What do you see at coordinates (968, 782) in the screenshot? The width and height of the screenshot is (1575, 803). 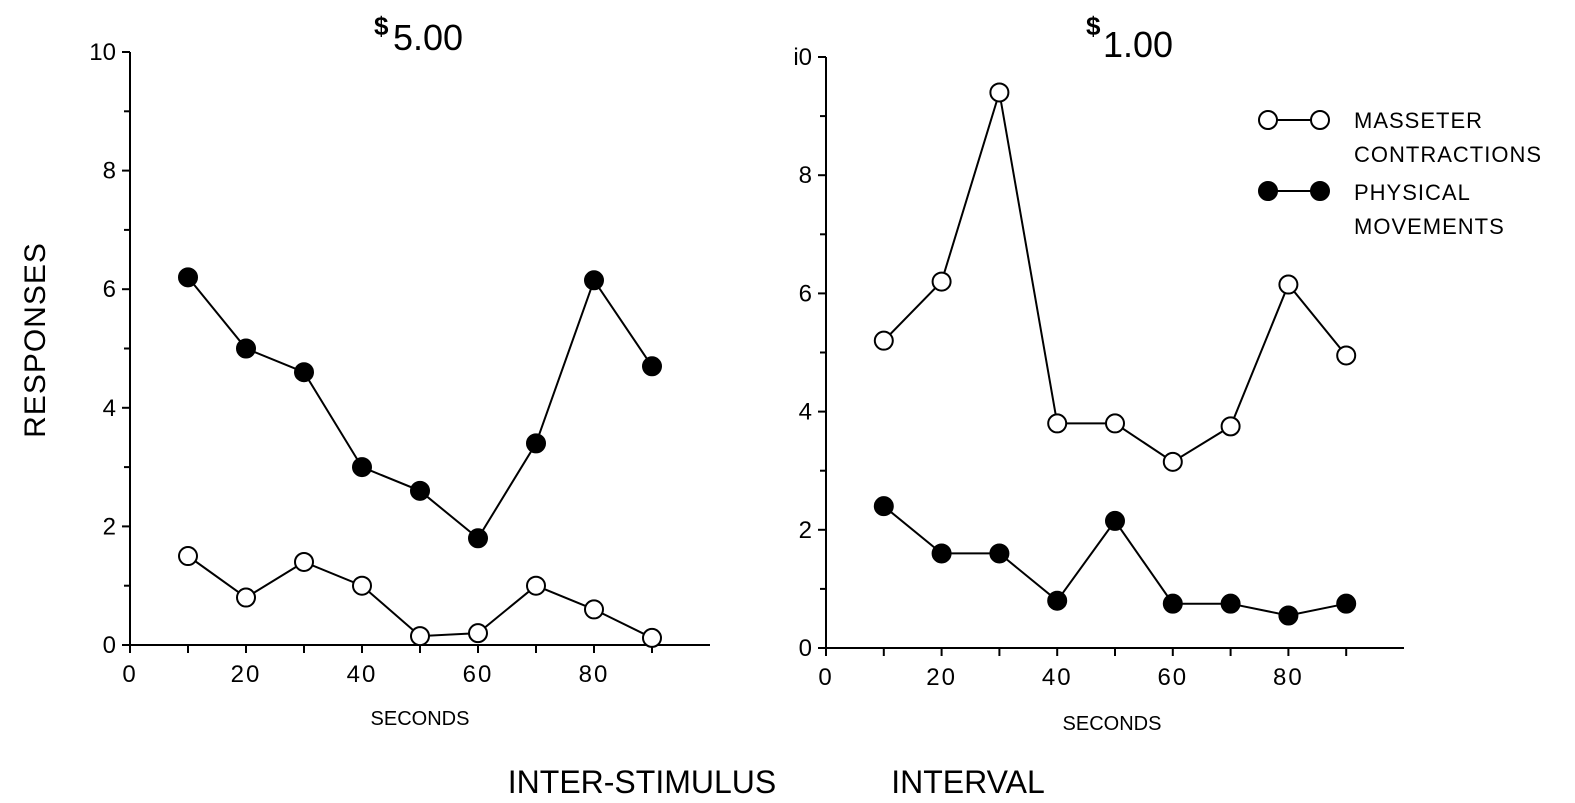 I see `shared-x-label-part-2: INTERVAL` at bounding box center [968, 782].